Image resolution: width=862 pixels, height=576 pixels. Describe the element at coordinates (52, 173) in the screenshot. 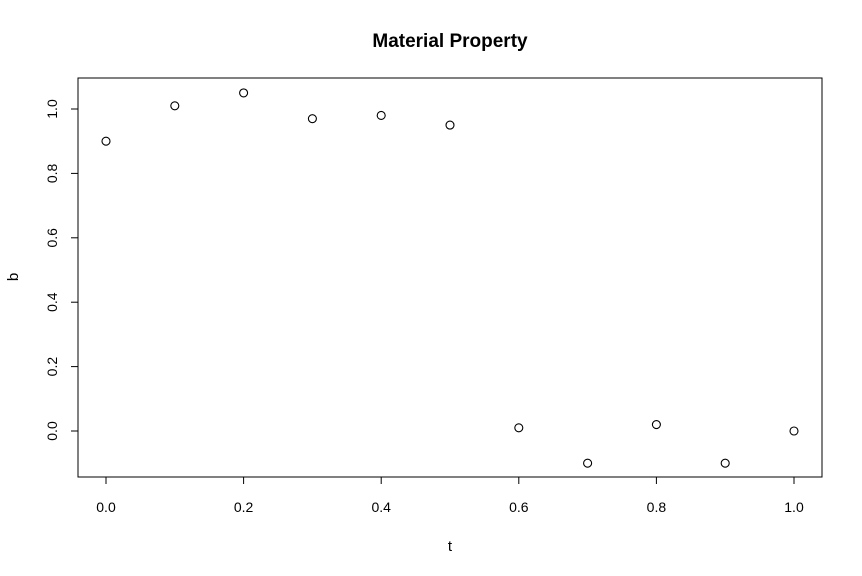

I see `y-tick-label: 0.8` at that location.